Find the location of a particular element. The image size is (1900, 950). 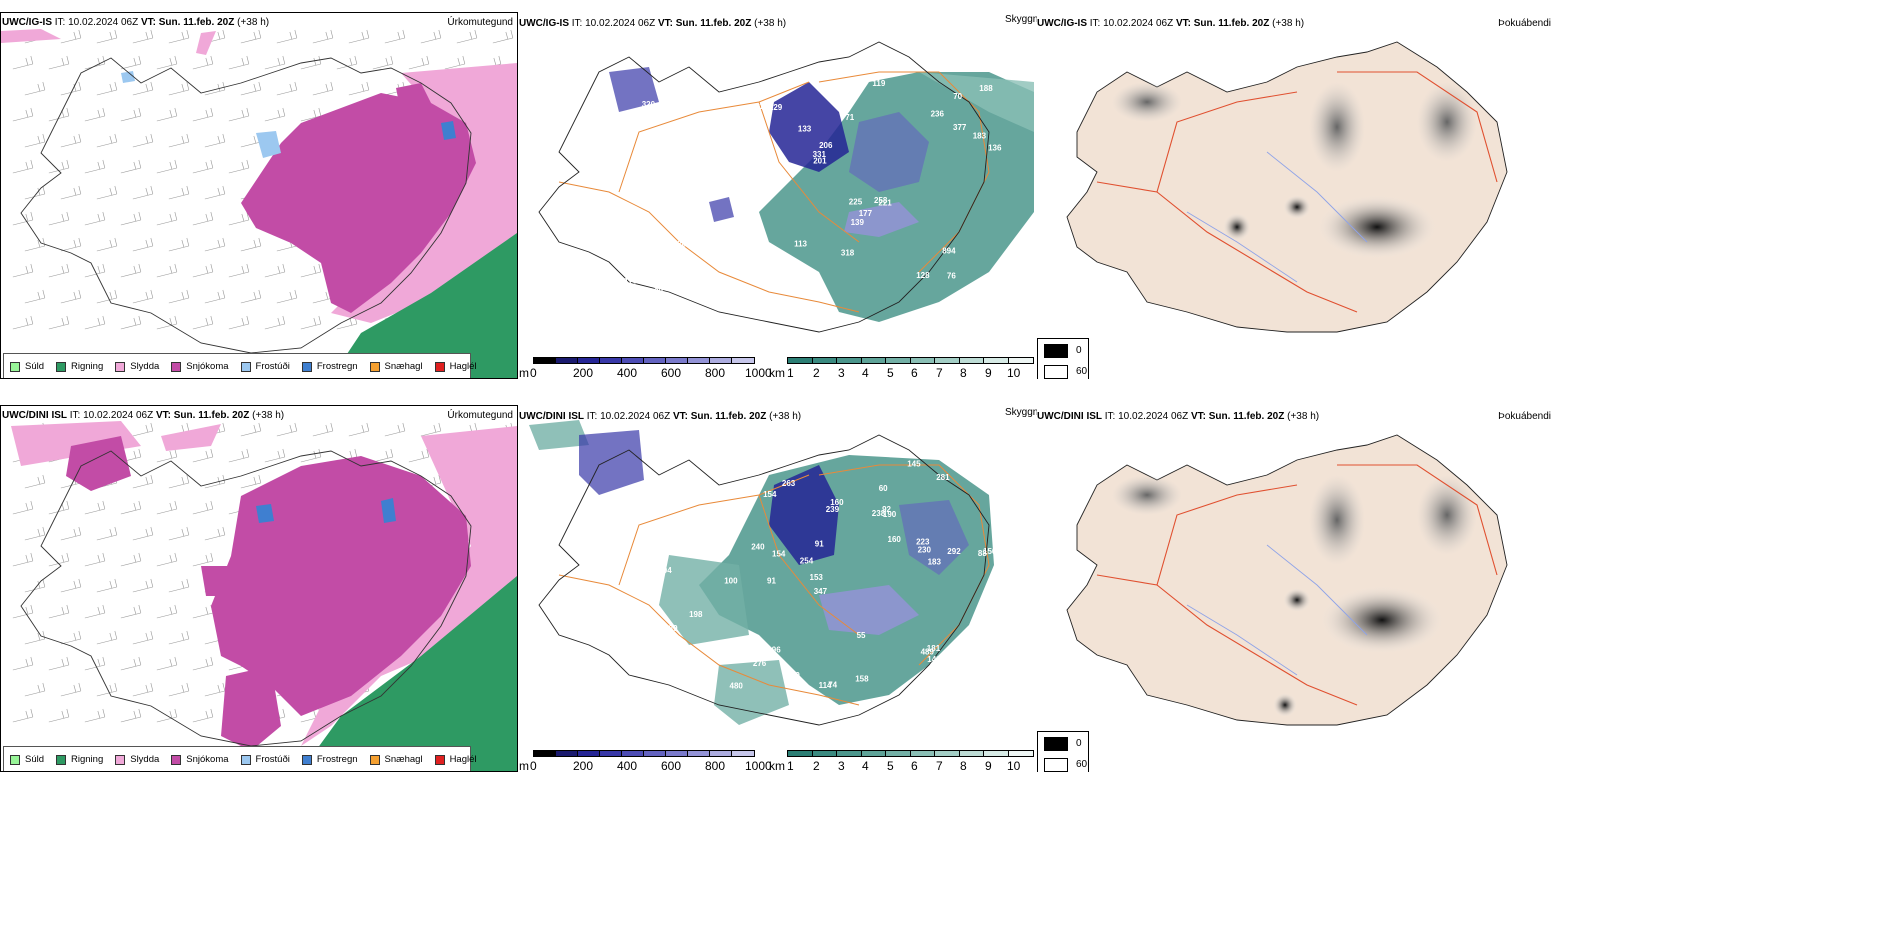

visibility-value-label: 480 is located at coordinates (737, 686).